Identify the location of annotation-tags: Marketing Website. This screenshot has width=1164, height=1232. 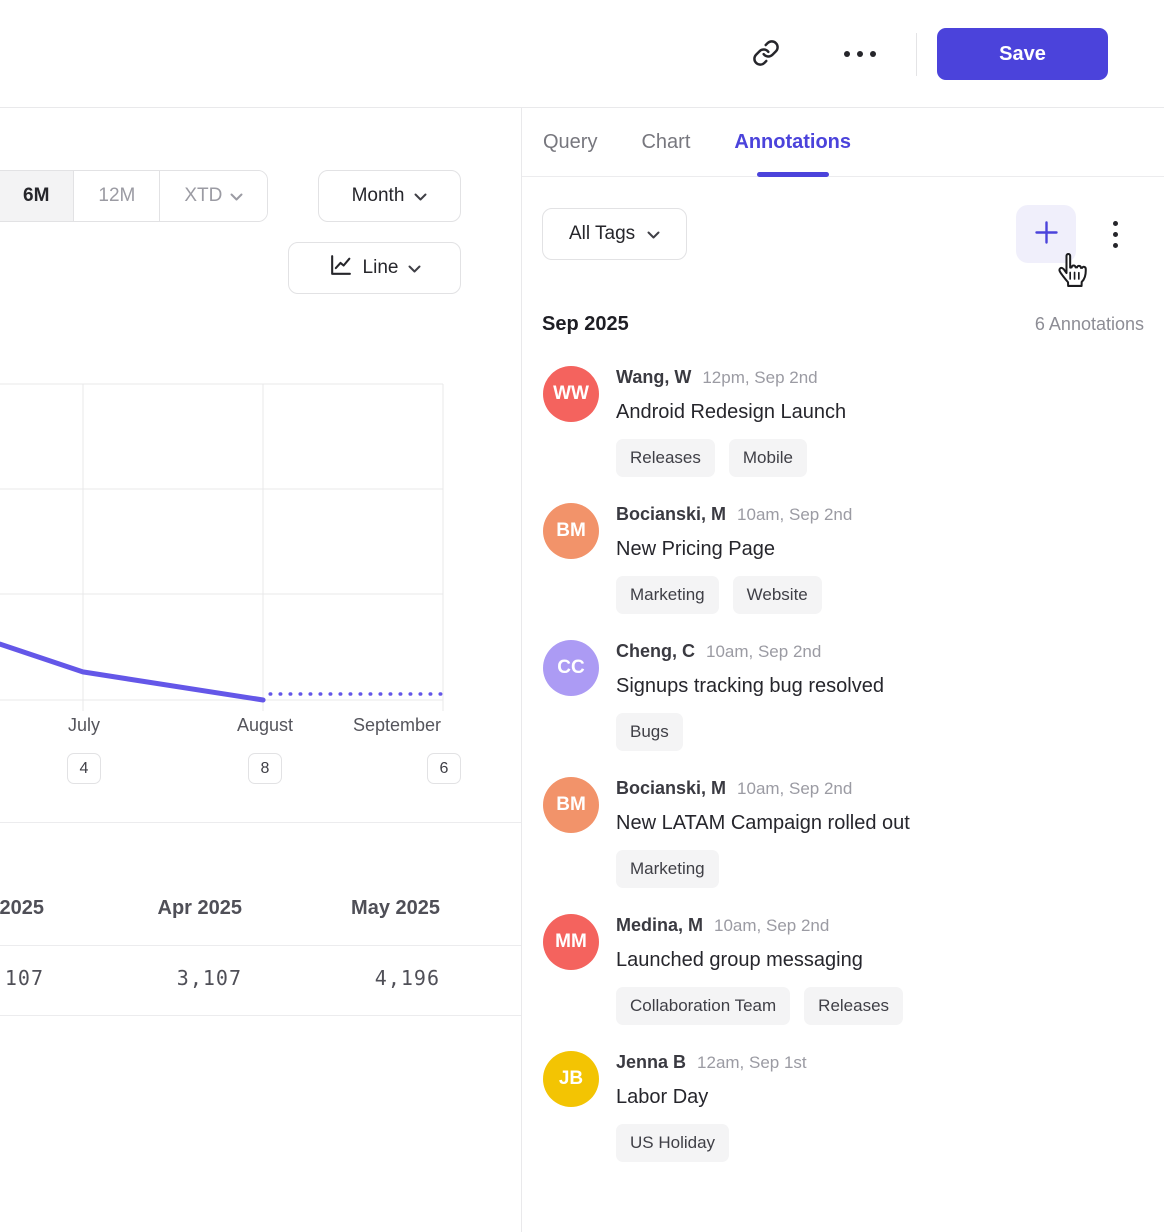
(734, 595).